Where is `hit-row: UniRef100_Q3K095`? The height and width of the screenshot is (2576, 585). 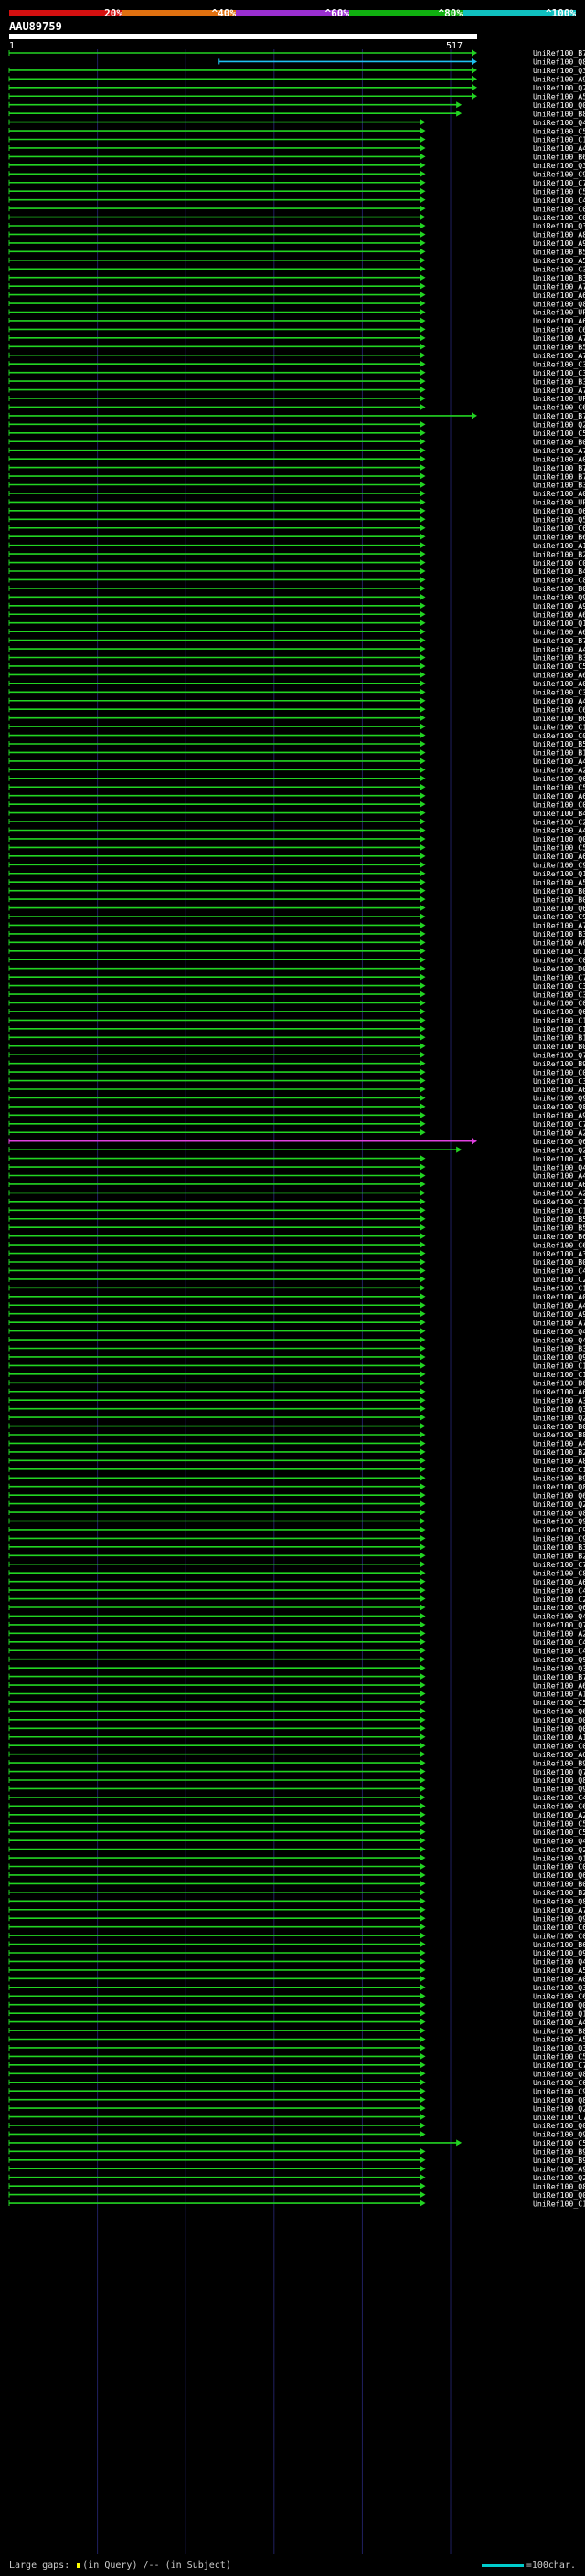
hit-row: UniRef100_Q3K095 is located at coordinates (297, 1987).